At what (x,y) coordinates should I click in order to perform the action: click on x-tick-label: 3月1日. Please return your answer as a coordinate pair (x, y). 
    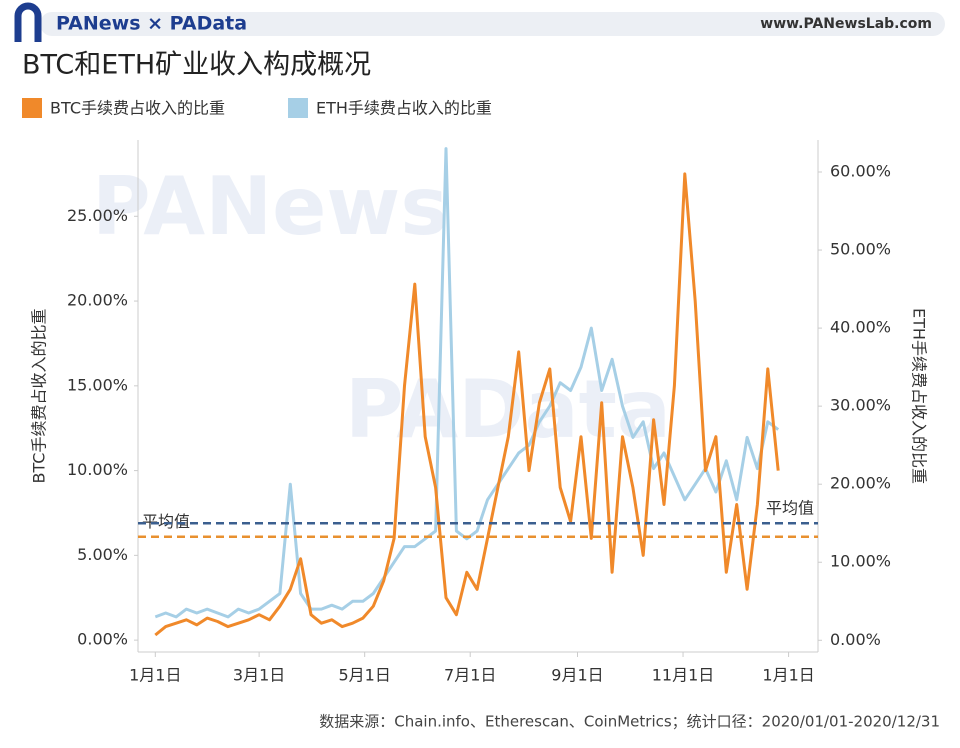
    Looking at the image, I should click on (259, 675).